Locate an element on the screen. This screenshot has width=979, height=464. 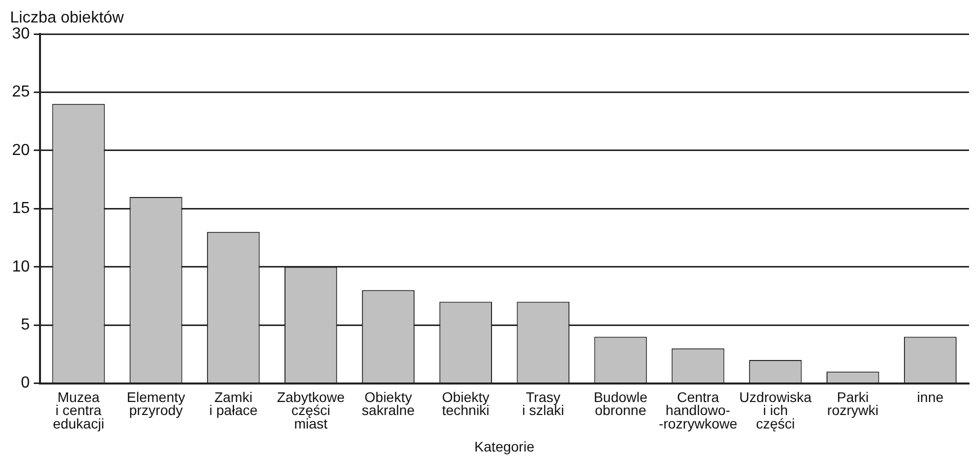
y-tick-label: 5 is located at coordinates (25, 325).